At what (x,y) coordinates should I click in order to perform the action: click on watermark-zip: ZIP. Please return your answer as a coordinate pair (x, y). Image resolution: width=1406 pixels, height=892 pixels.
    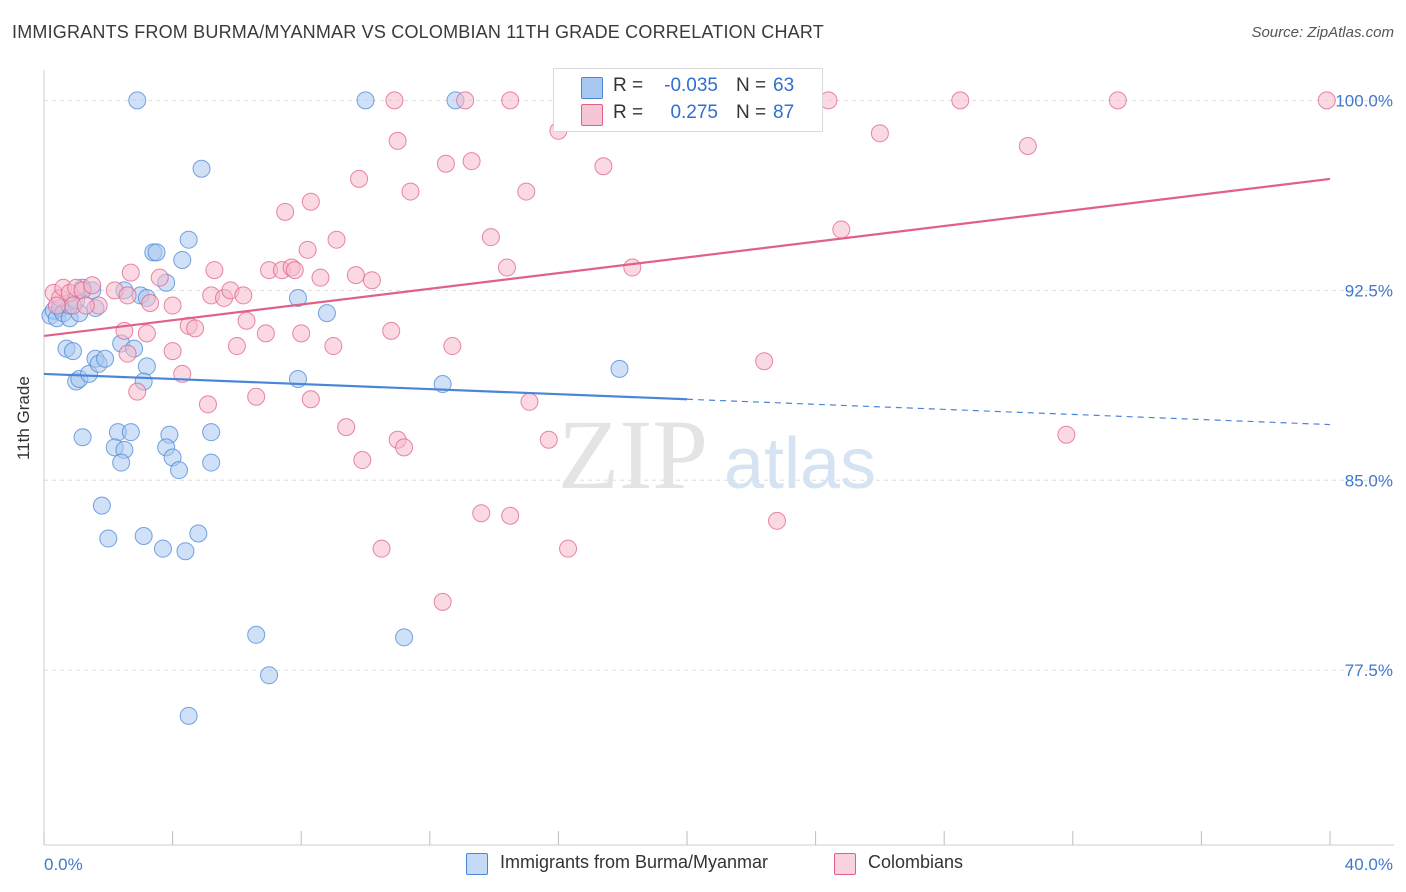
    Looking at the image, I should click on (633, 454).